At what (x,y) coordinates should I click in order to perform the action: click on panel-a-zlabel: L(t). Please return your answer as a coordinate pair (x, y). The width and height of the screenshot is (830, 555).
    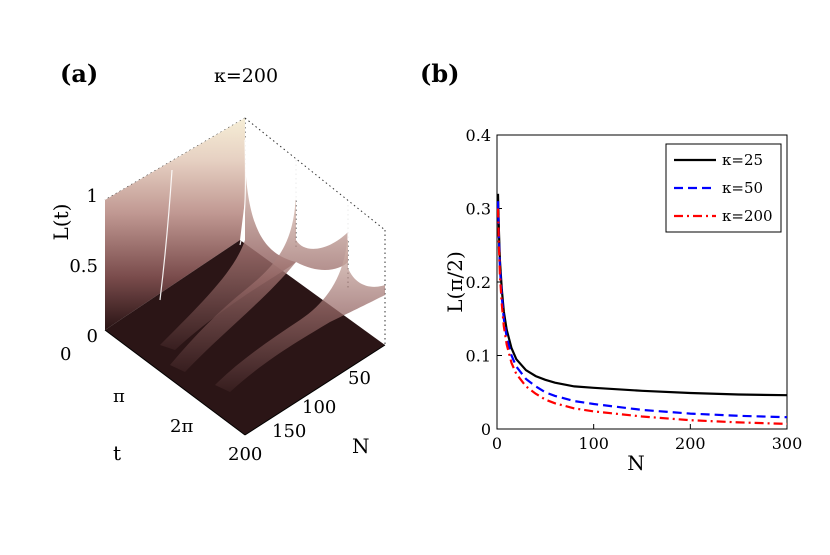
    Looking at the image, I should click on (61, 222).